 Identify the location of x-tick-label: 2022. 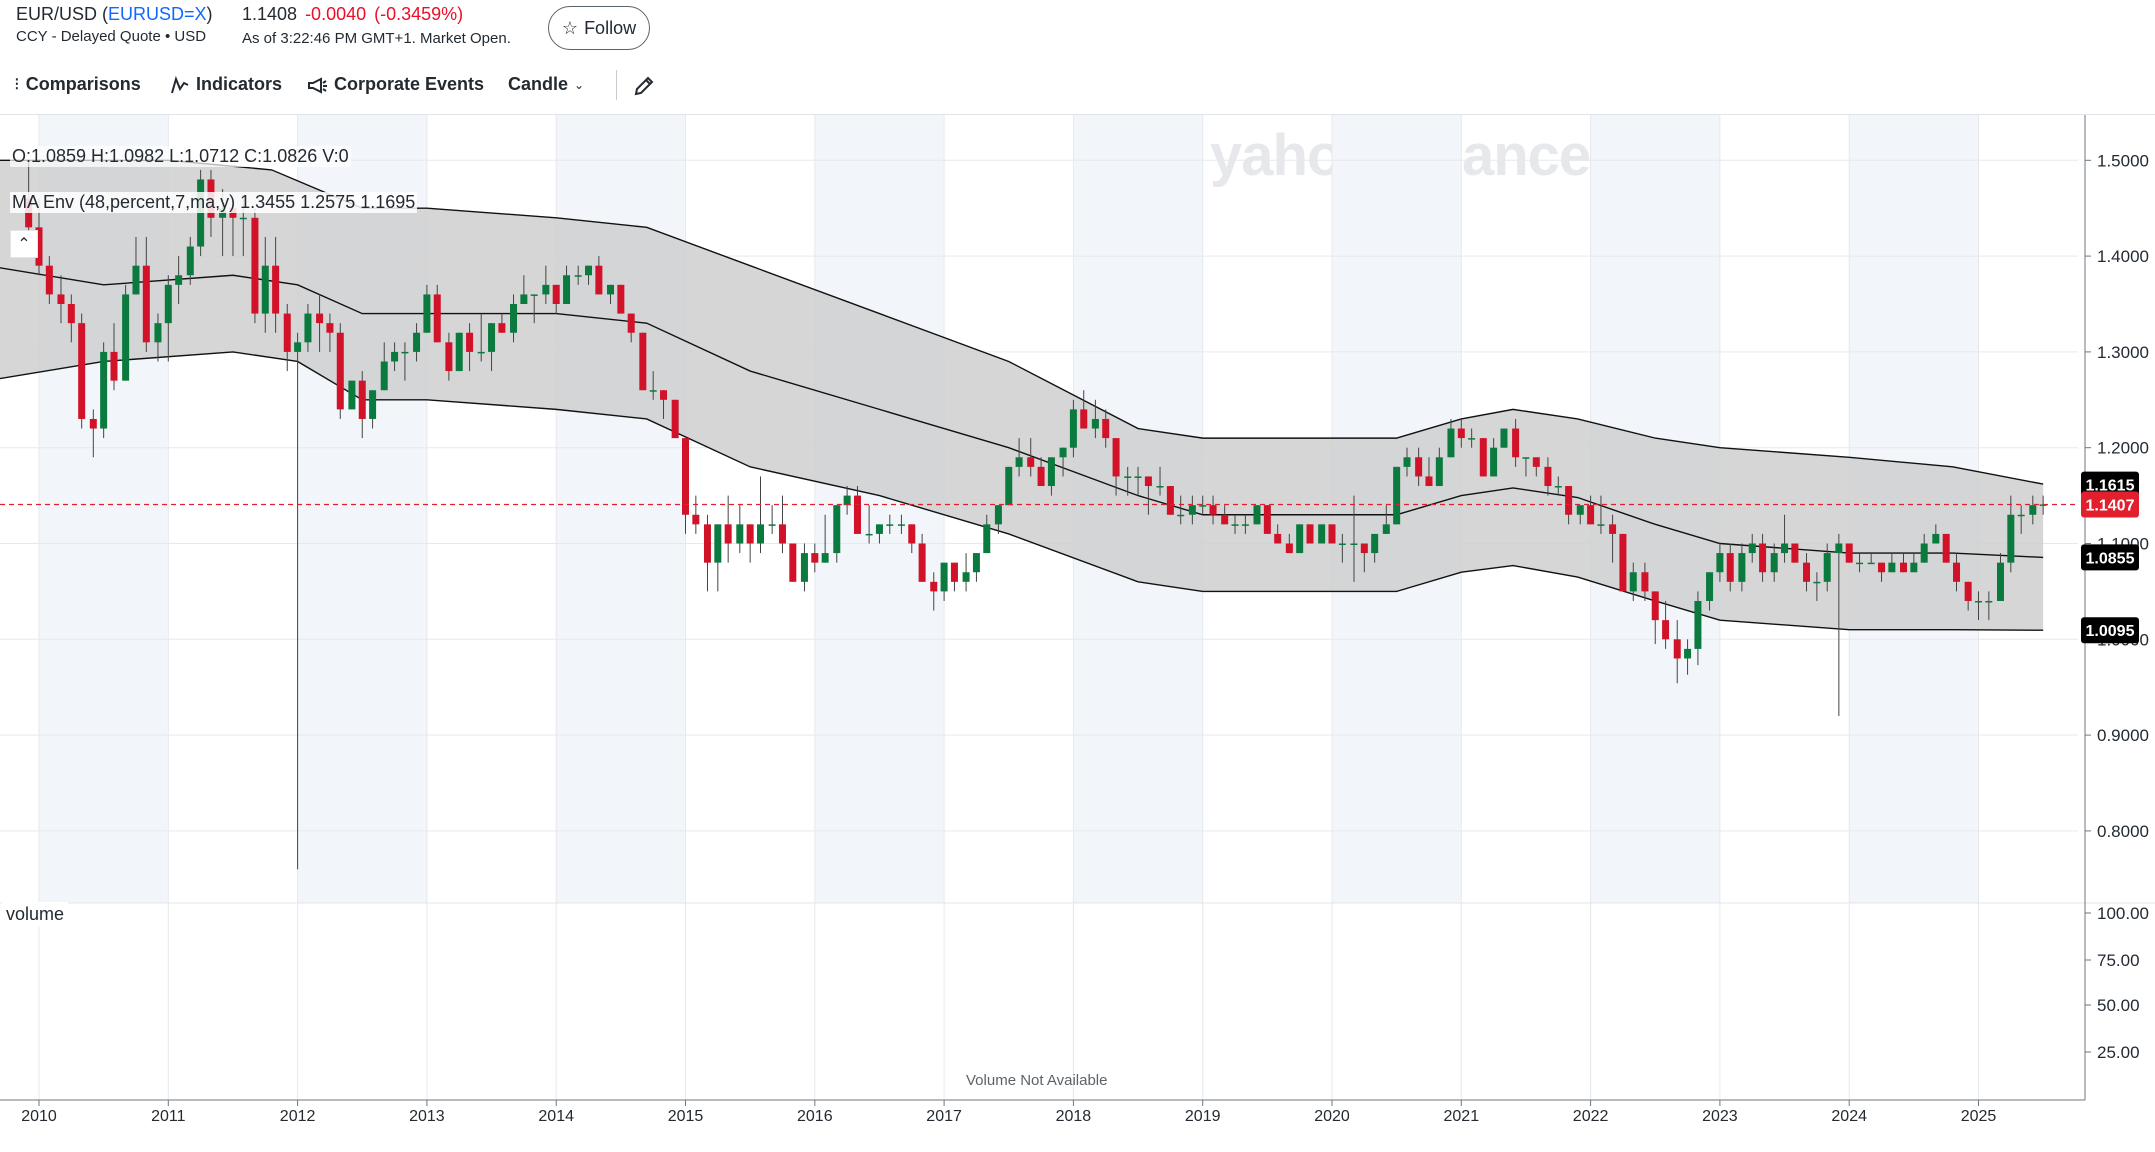
(1591, 1116).